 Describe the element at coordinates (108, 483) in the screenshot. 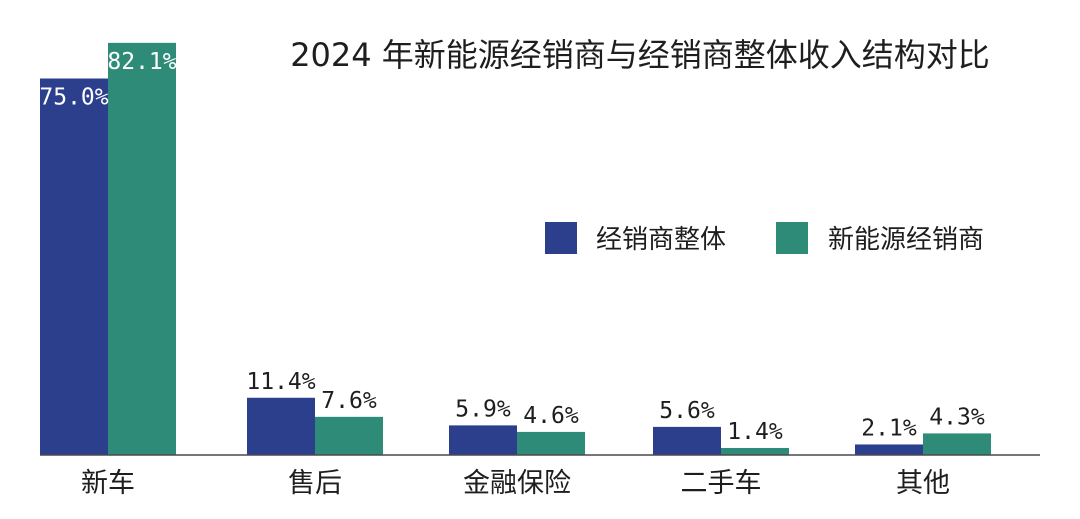

I see `category-label-1: 新车` at that location.